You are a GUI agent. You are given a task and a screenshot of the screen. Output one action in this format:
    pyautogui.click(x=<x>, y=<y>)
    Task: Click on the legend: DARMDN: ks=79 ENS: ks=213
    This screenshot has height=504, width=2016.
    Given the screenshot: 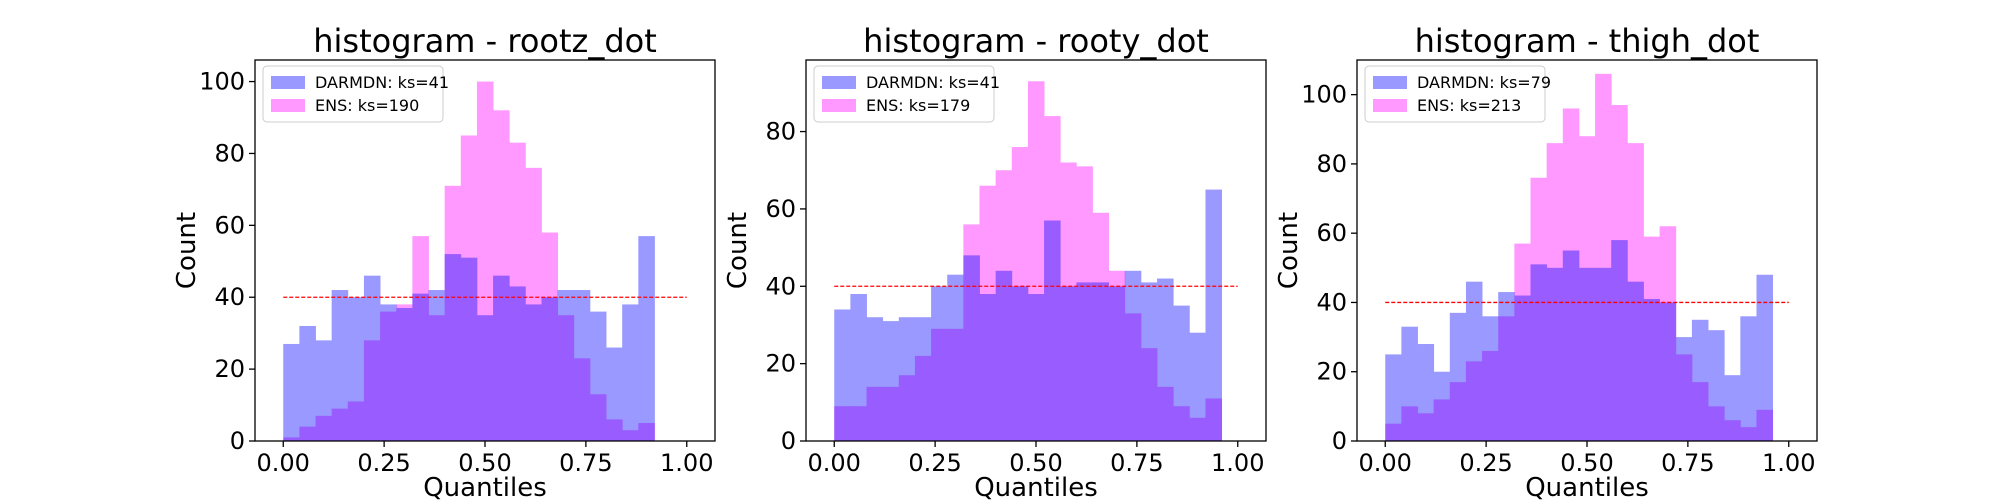 What is the action you would take?
    pyautogui.click(x=1457, y=94)
    